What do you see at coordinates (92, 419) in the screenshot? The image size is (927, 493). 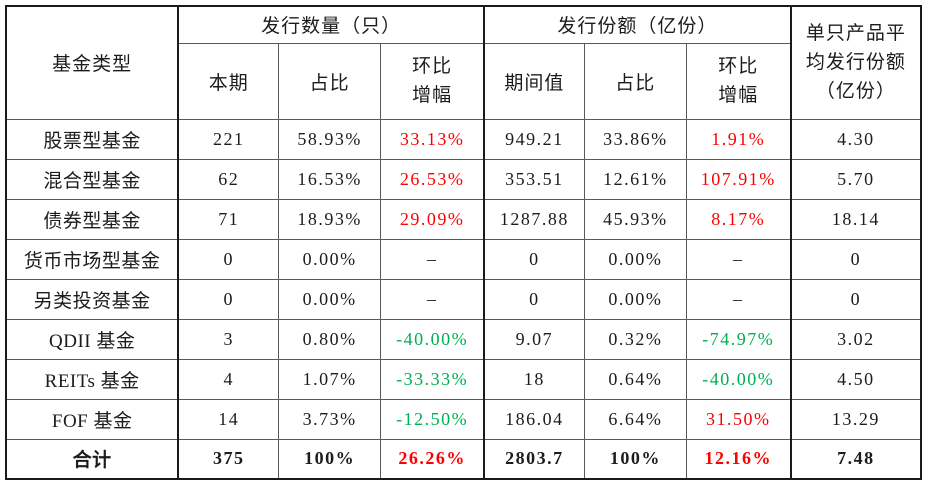 I see `row-label: FOF 基金` at bounding box center [92, 419].